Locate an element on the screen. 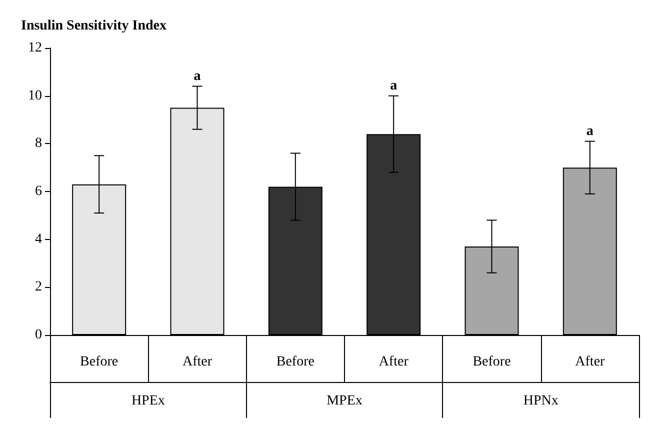 Image resolution: width=657 pixels, height=426 pixels. y-tick-label: 6 is located at coordinates (38, 191).